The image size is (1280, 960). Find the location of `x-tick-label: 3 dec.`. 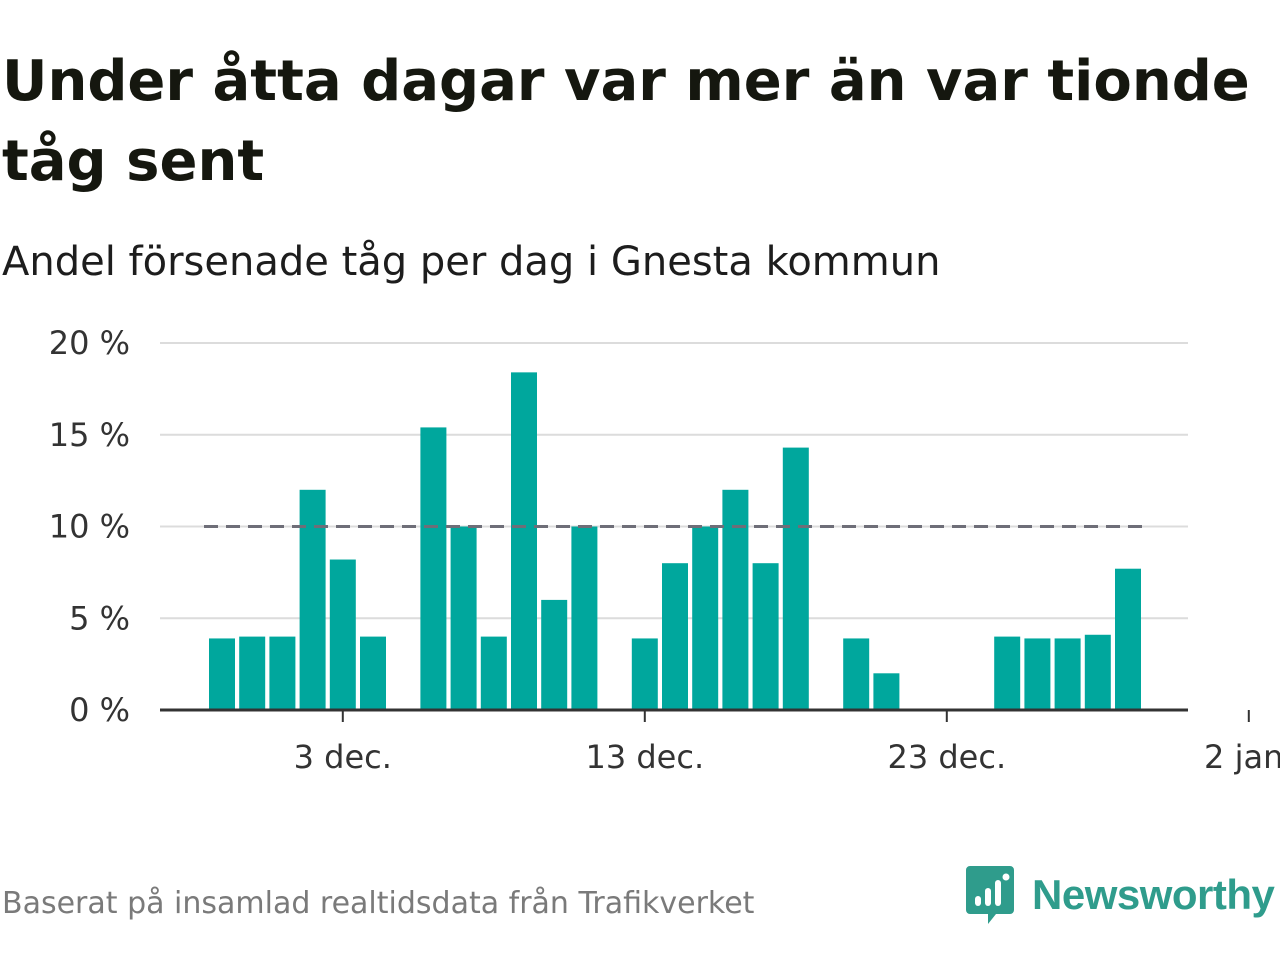

x-tick-label: 3 dec. is located at coordinates (343, 757).